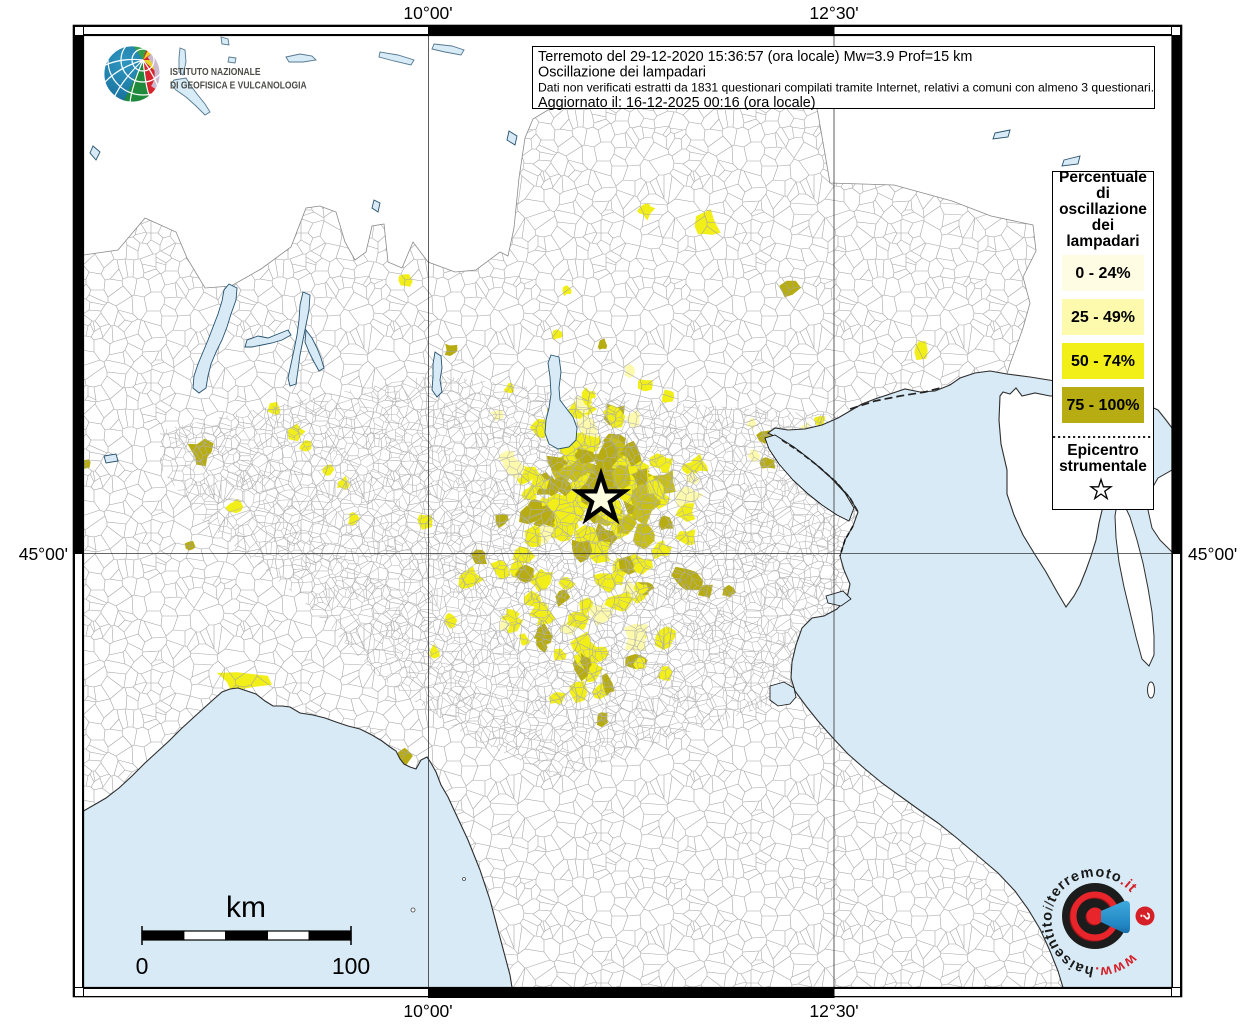 The height and width of the screenshot is (1024, 1255). What do you see at coordinates (1103, 209) in the screenshot?
I see `svg-text: oscillazione` at bounding box center [1103, 209].